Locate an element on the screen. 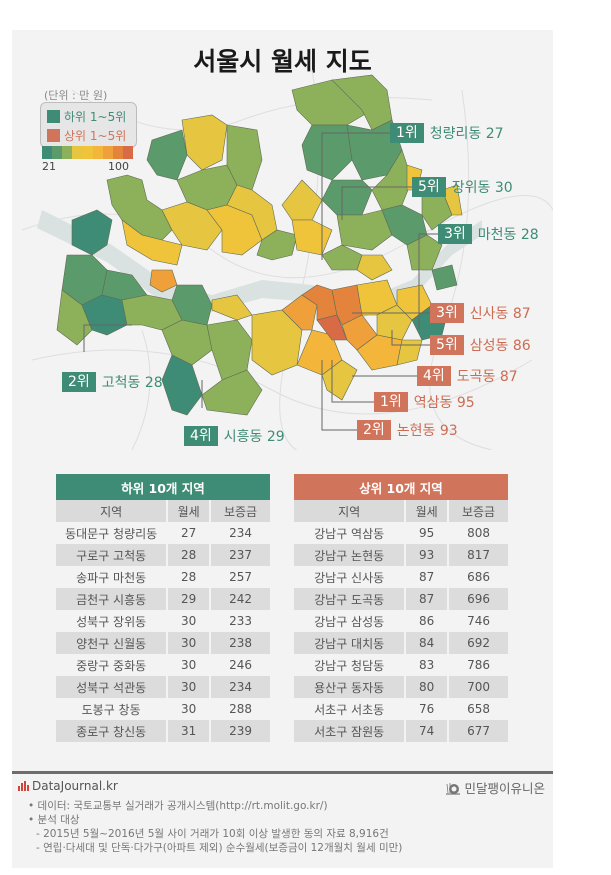 The image size is (611, 875). bar-chart-icon is located at coordinates (23, 786).